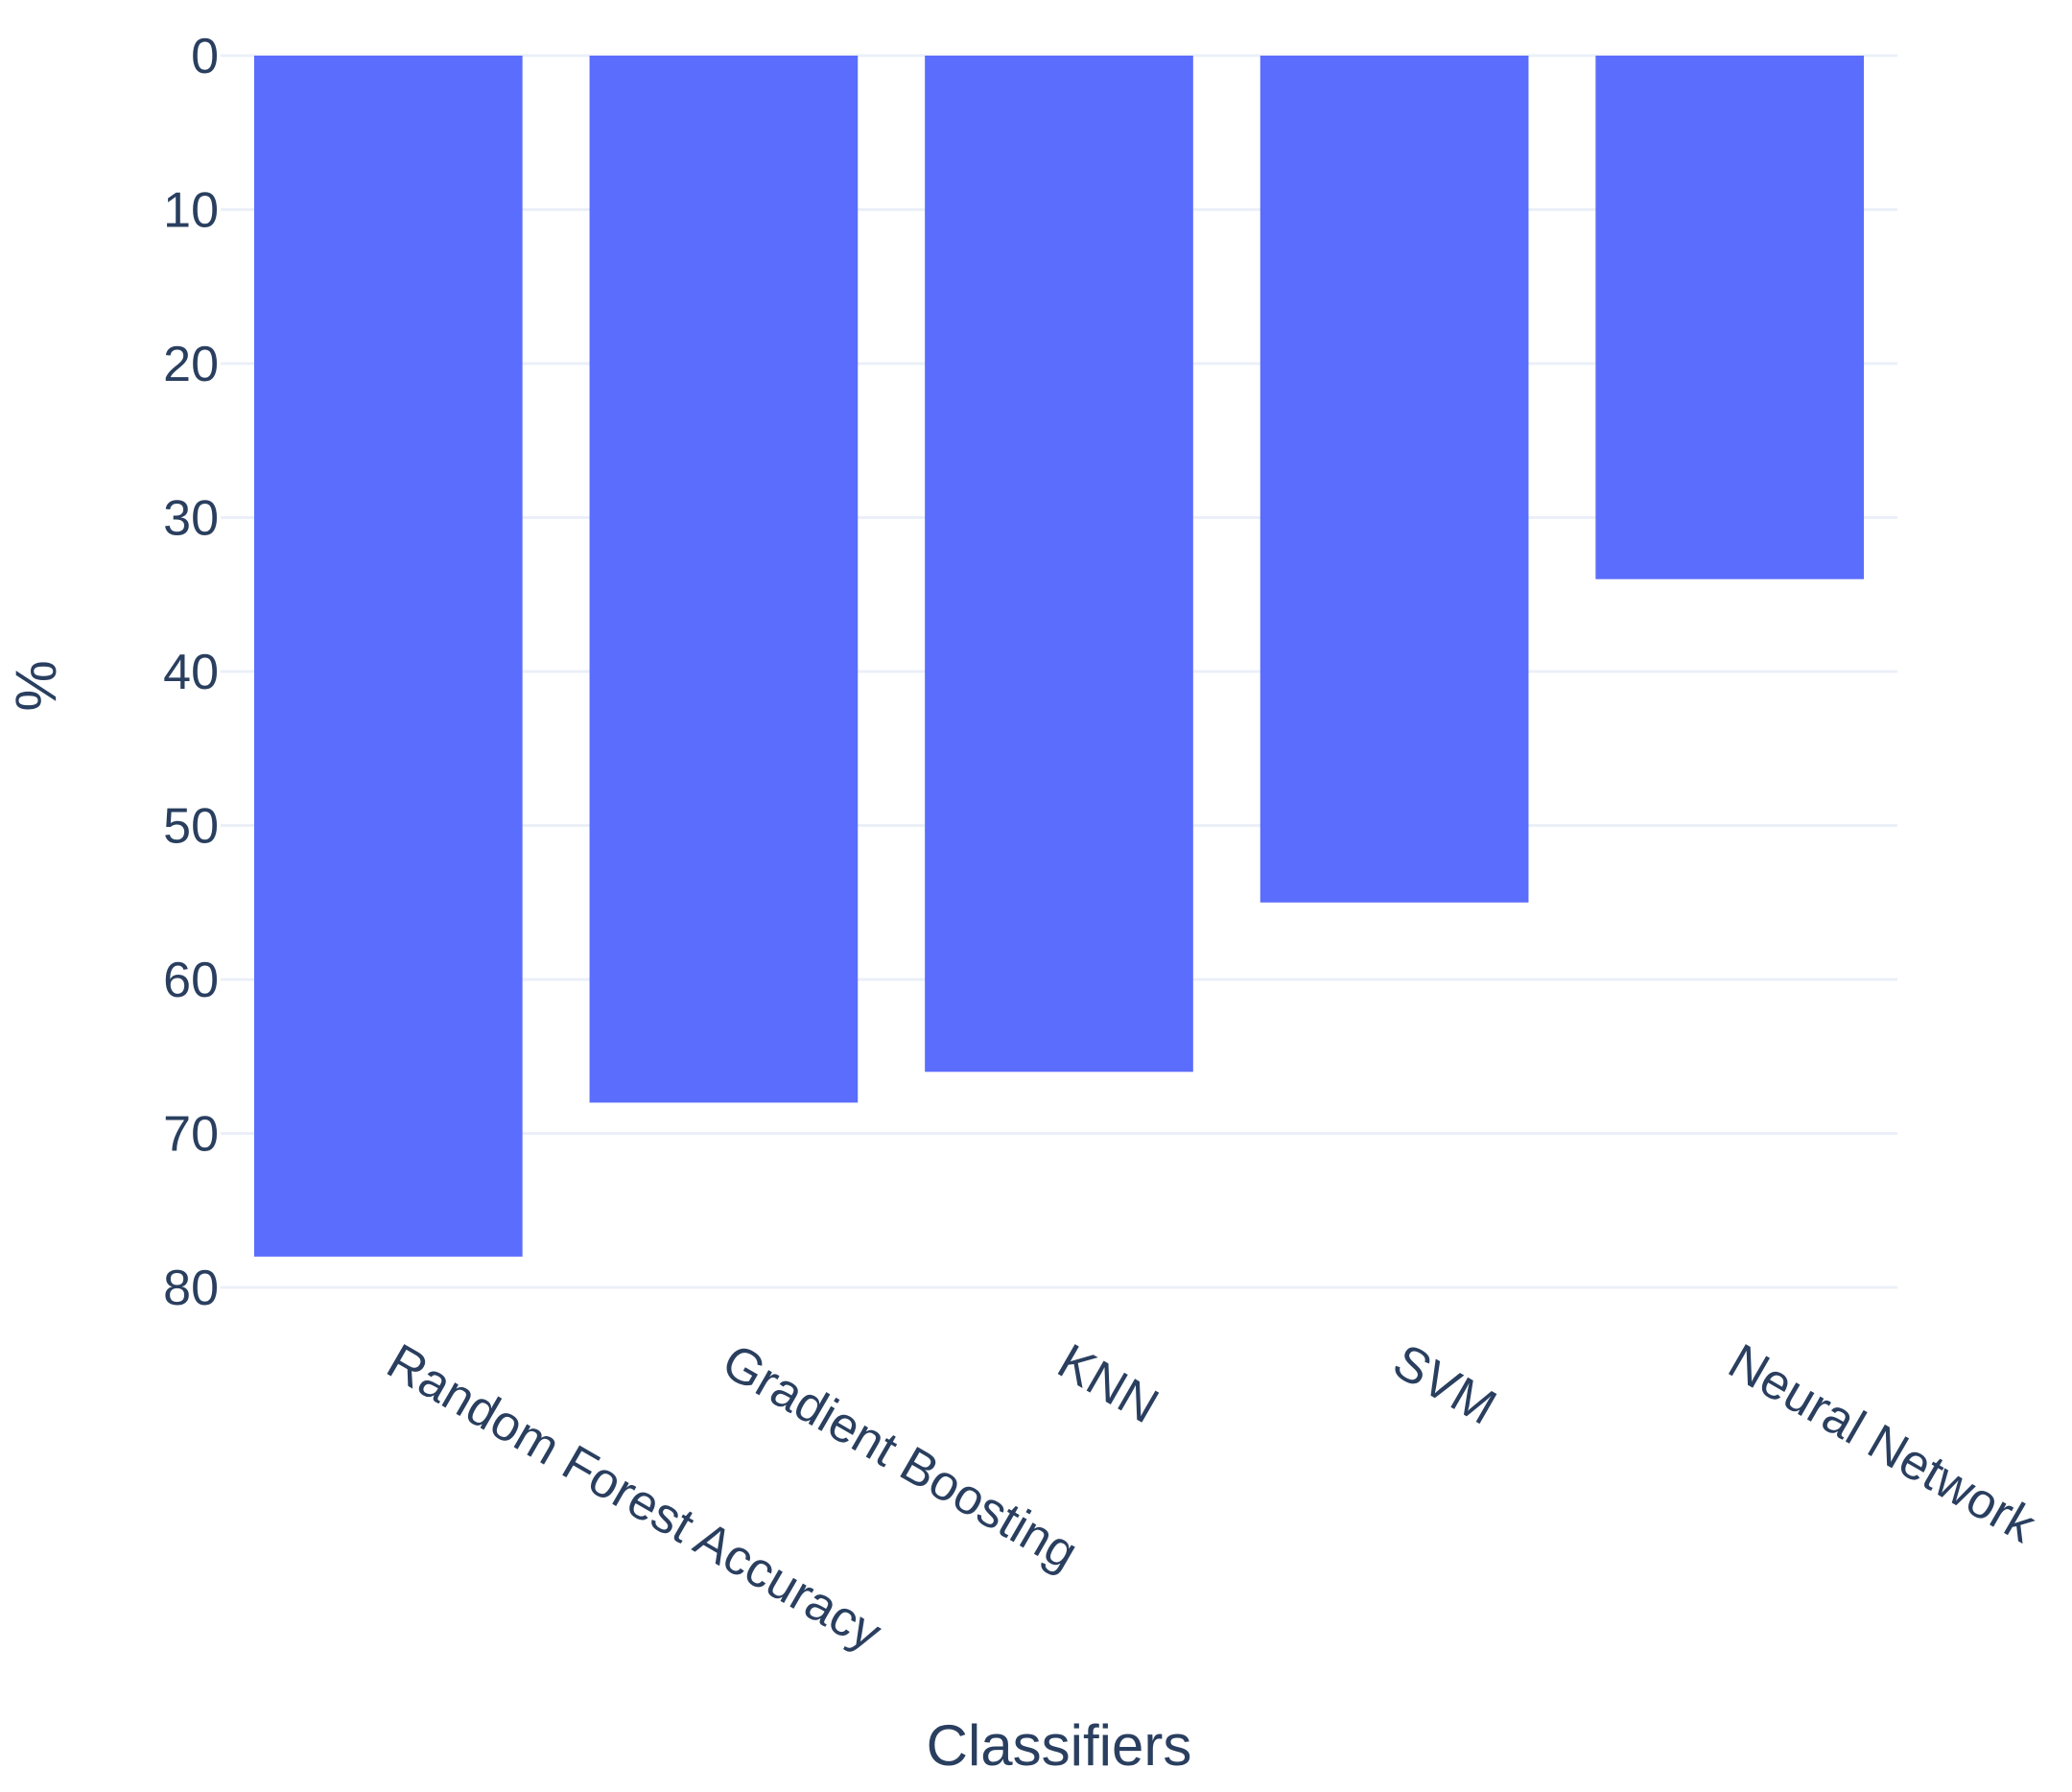 Image resolution: width=2072 pixels, height=1792 pixels. I want to click on y-tick-label: 20, so click(191, 364).